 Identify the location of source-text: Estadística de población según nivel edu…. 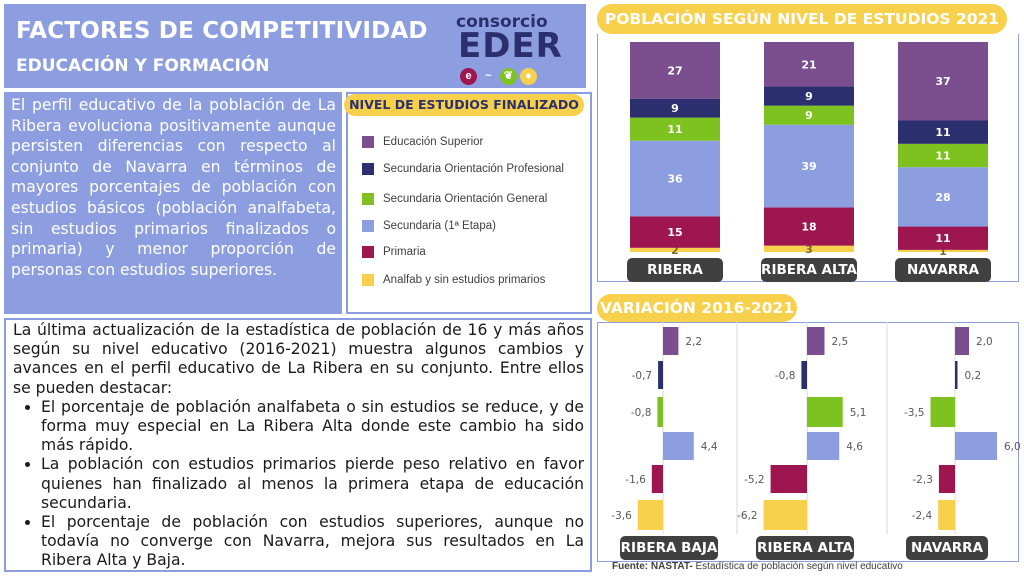
(797, 566).